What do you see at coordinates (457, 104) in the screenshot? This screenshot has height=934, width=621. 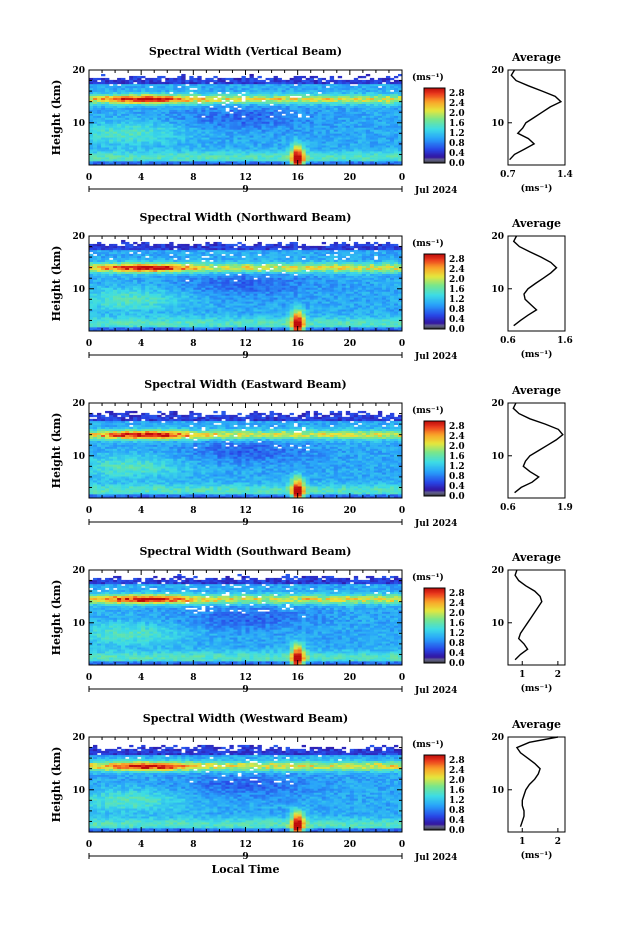 I see `colorbar-label: 2.4` at bounding box center [457, 104].